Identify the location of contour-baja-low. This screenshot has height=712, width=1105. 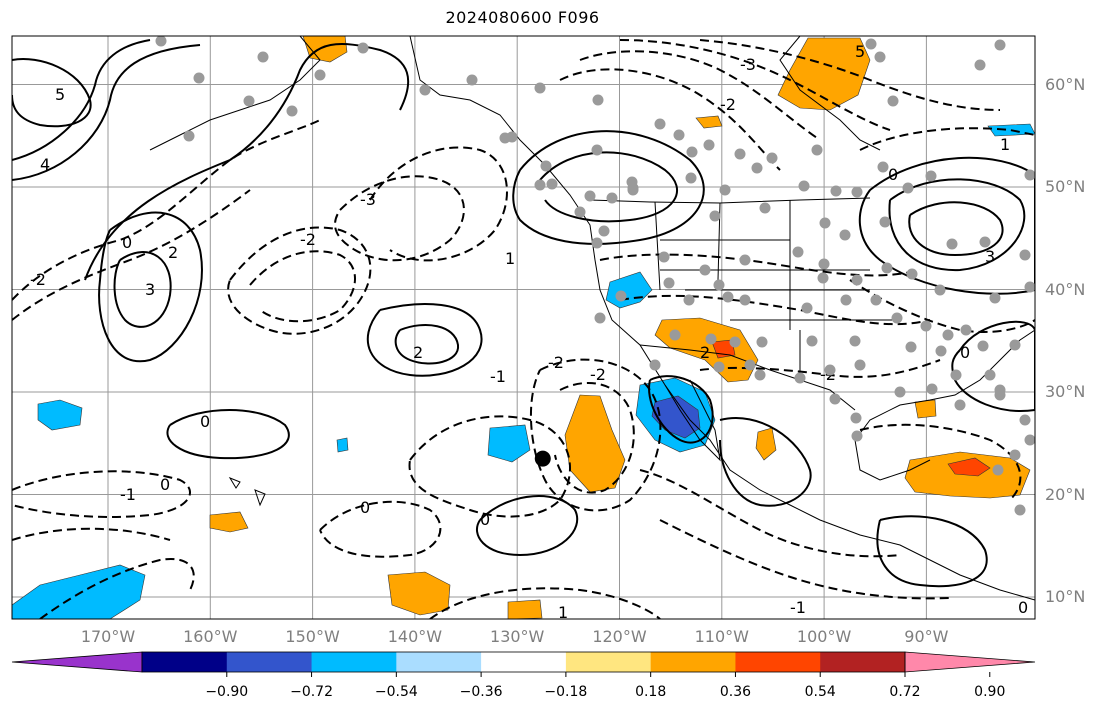
(681, 409).